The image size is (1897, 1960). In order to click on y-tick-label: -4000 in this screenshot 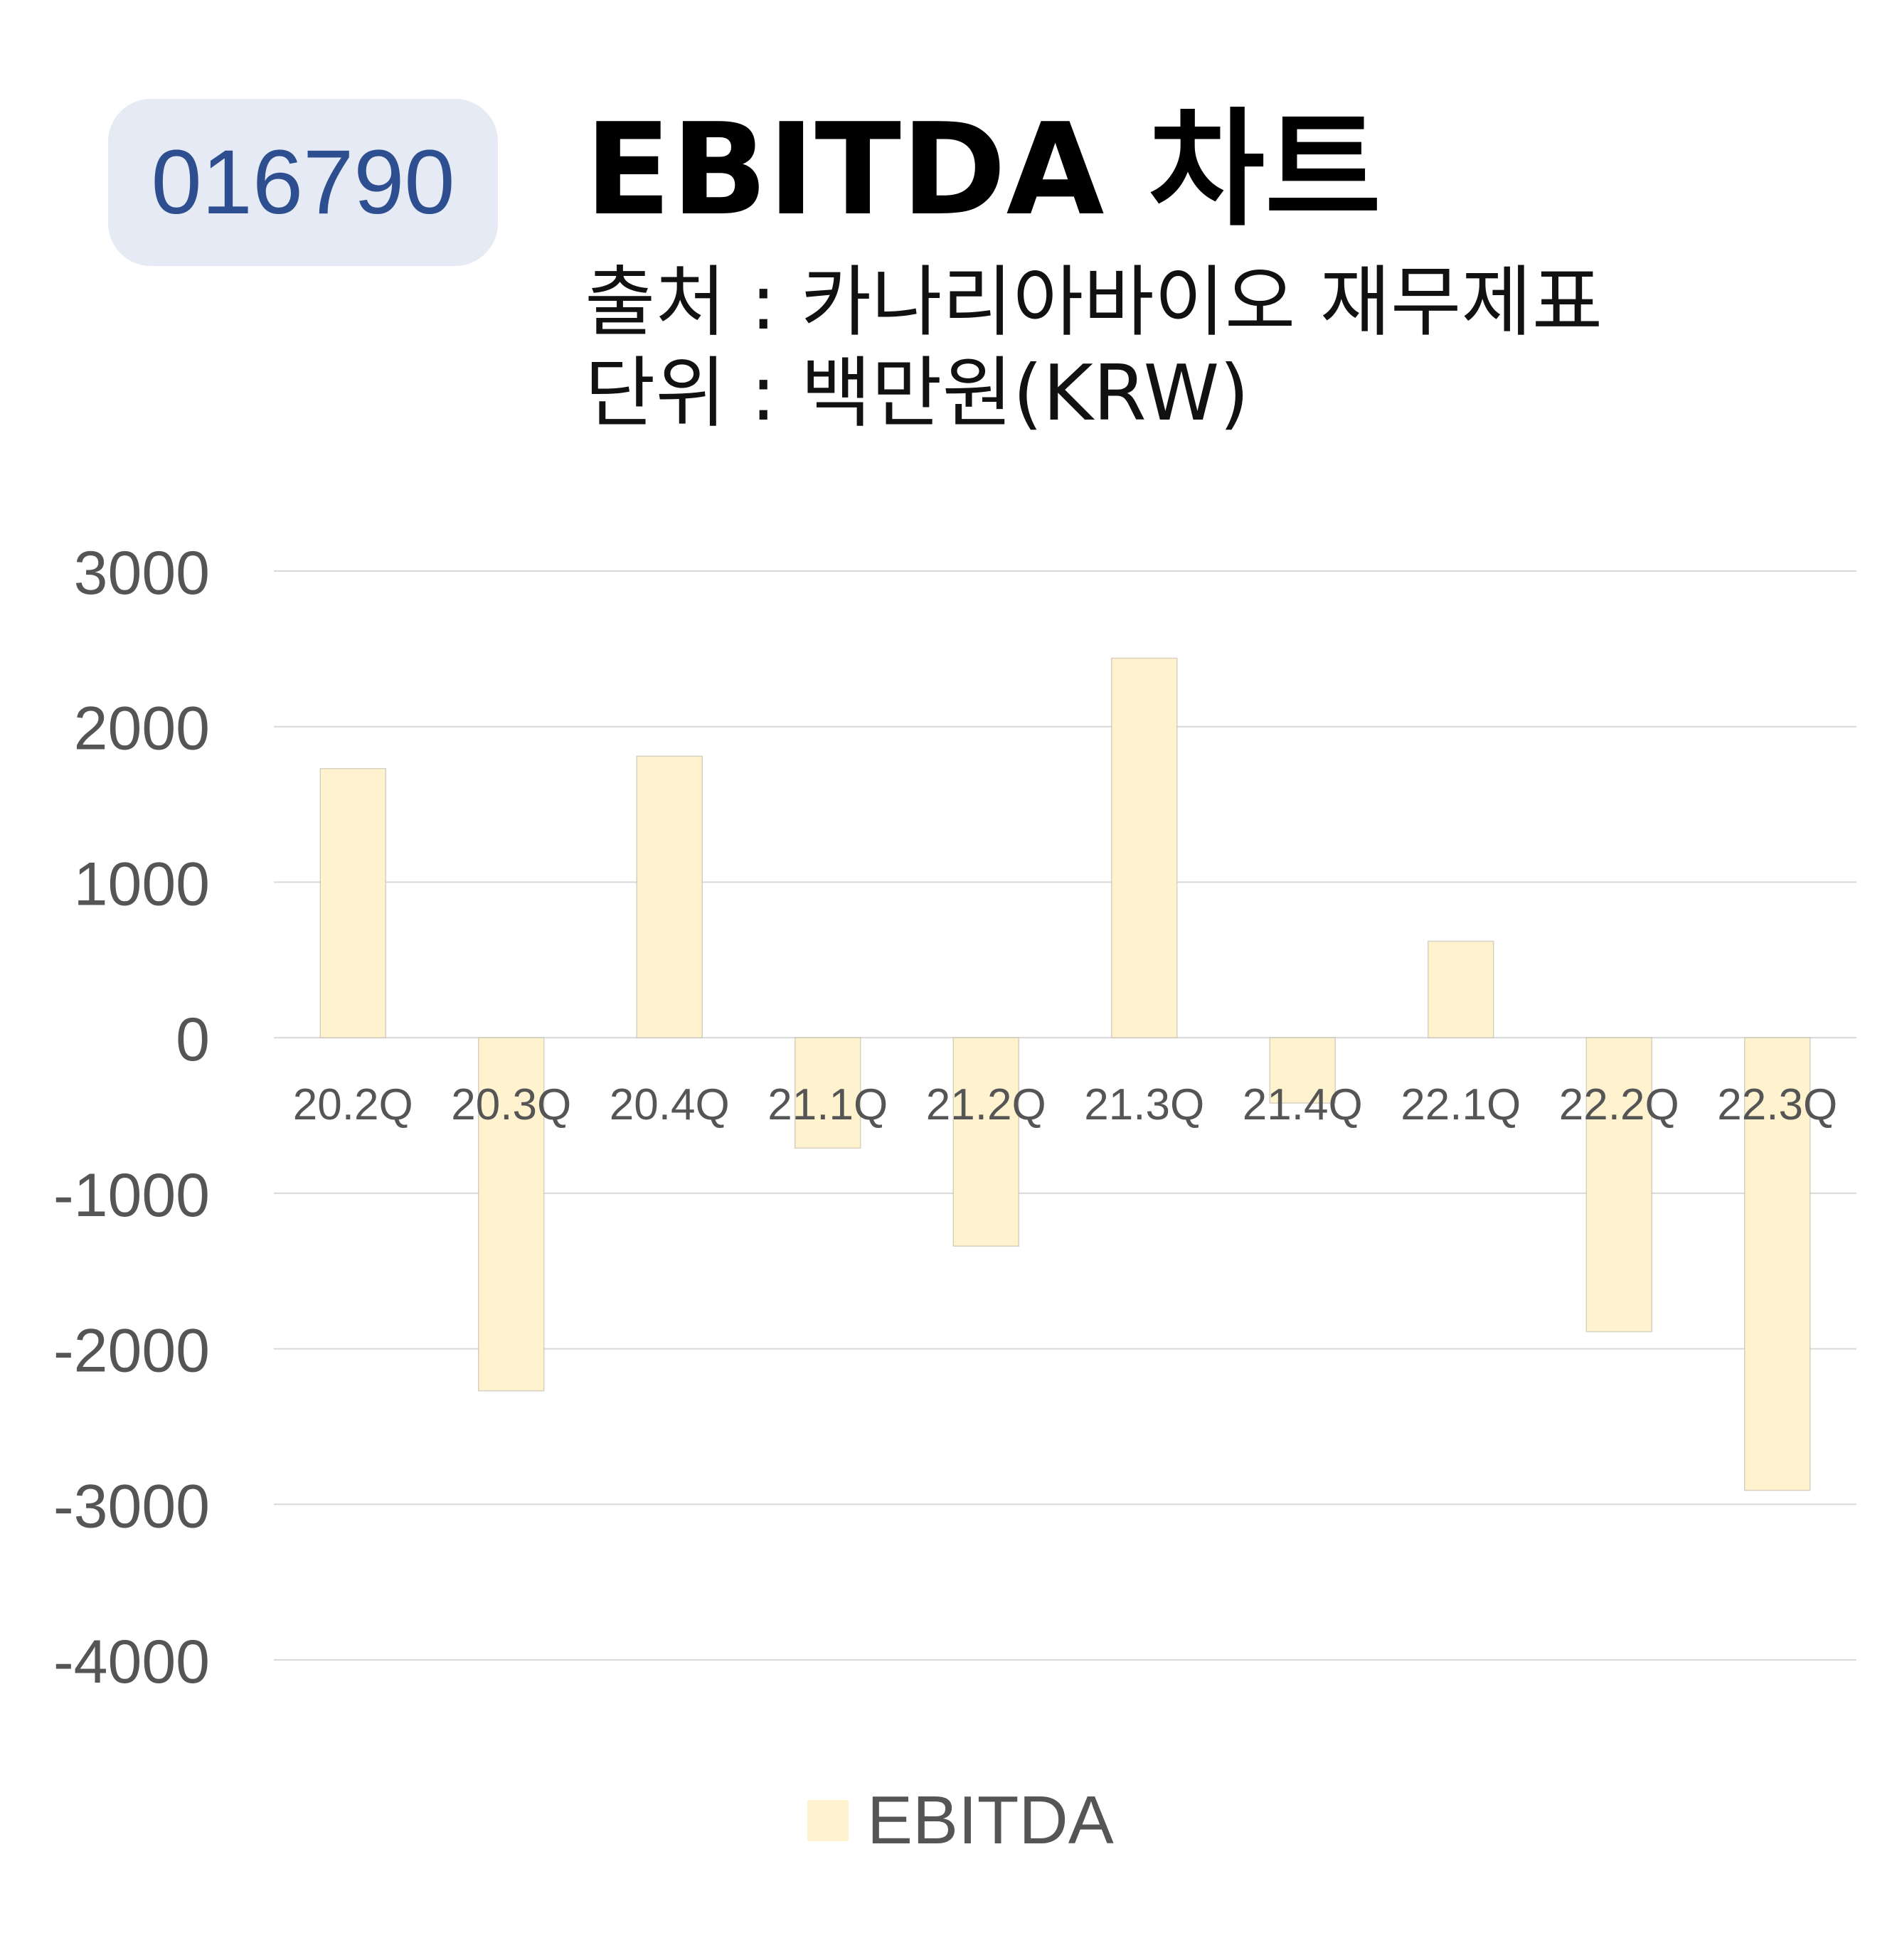, I will do `click(132, 1662)`.